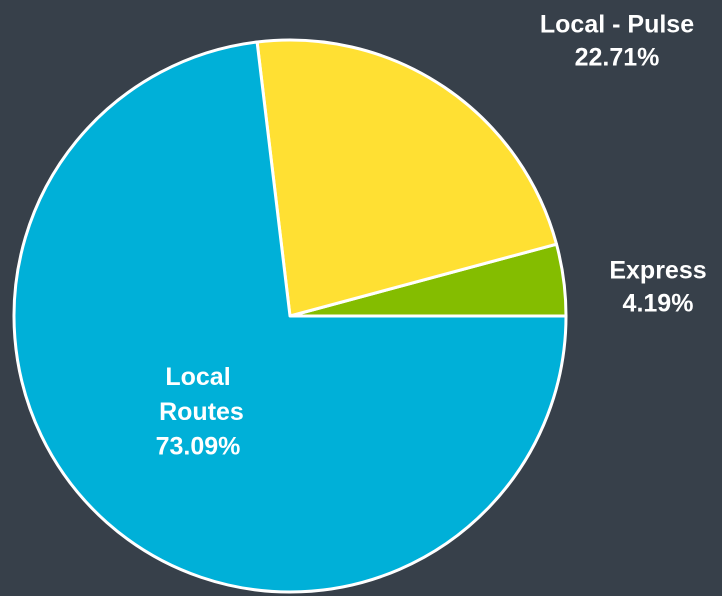 This screenshot has height=596, width=722. What do you see at coordinates (617, 25) in the screenshot?
I see `slice-label: Local - Pulse` at bounding box center [617, 25].